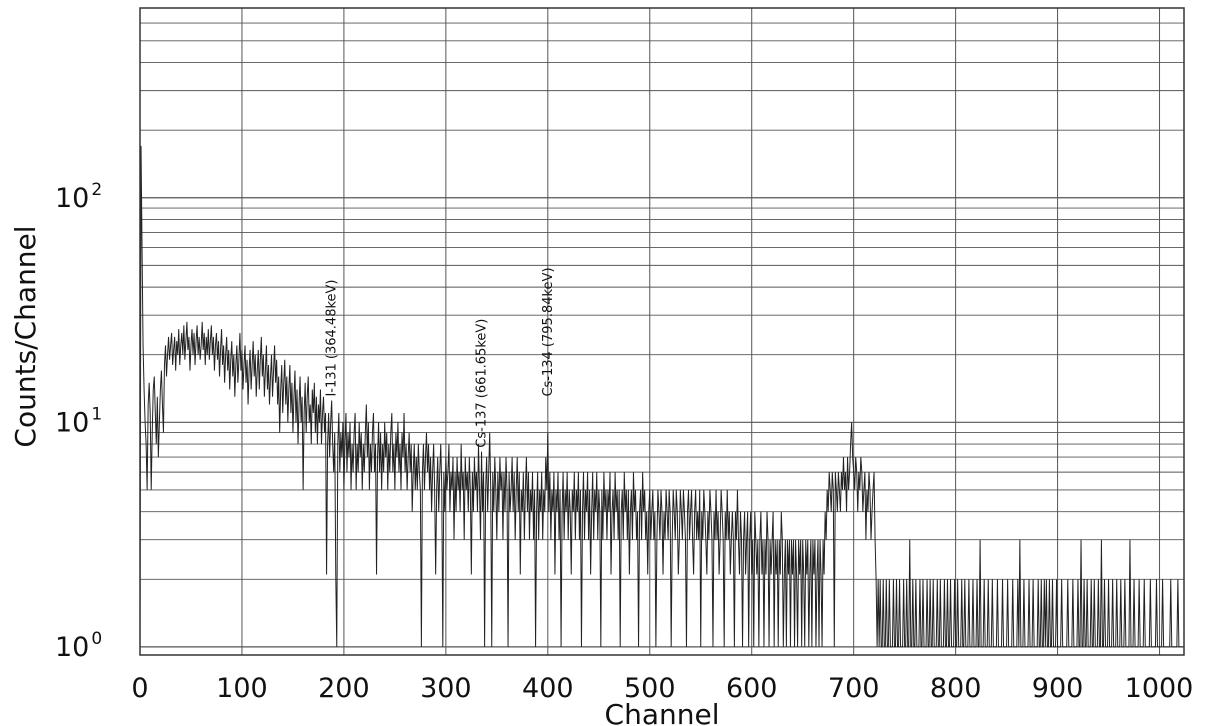 The width and height of the screenshot is (1210, 726). Describe the element at coordinates (1058, 688) in the screenshot. I see `x-tick-label: 900` at that location.